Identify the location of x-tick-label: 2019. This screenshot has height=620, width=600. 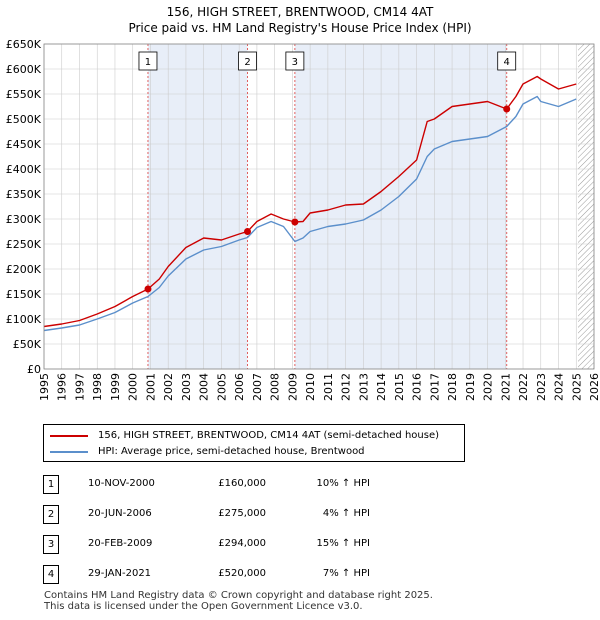
(470, 387).